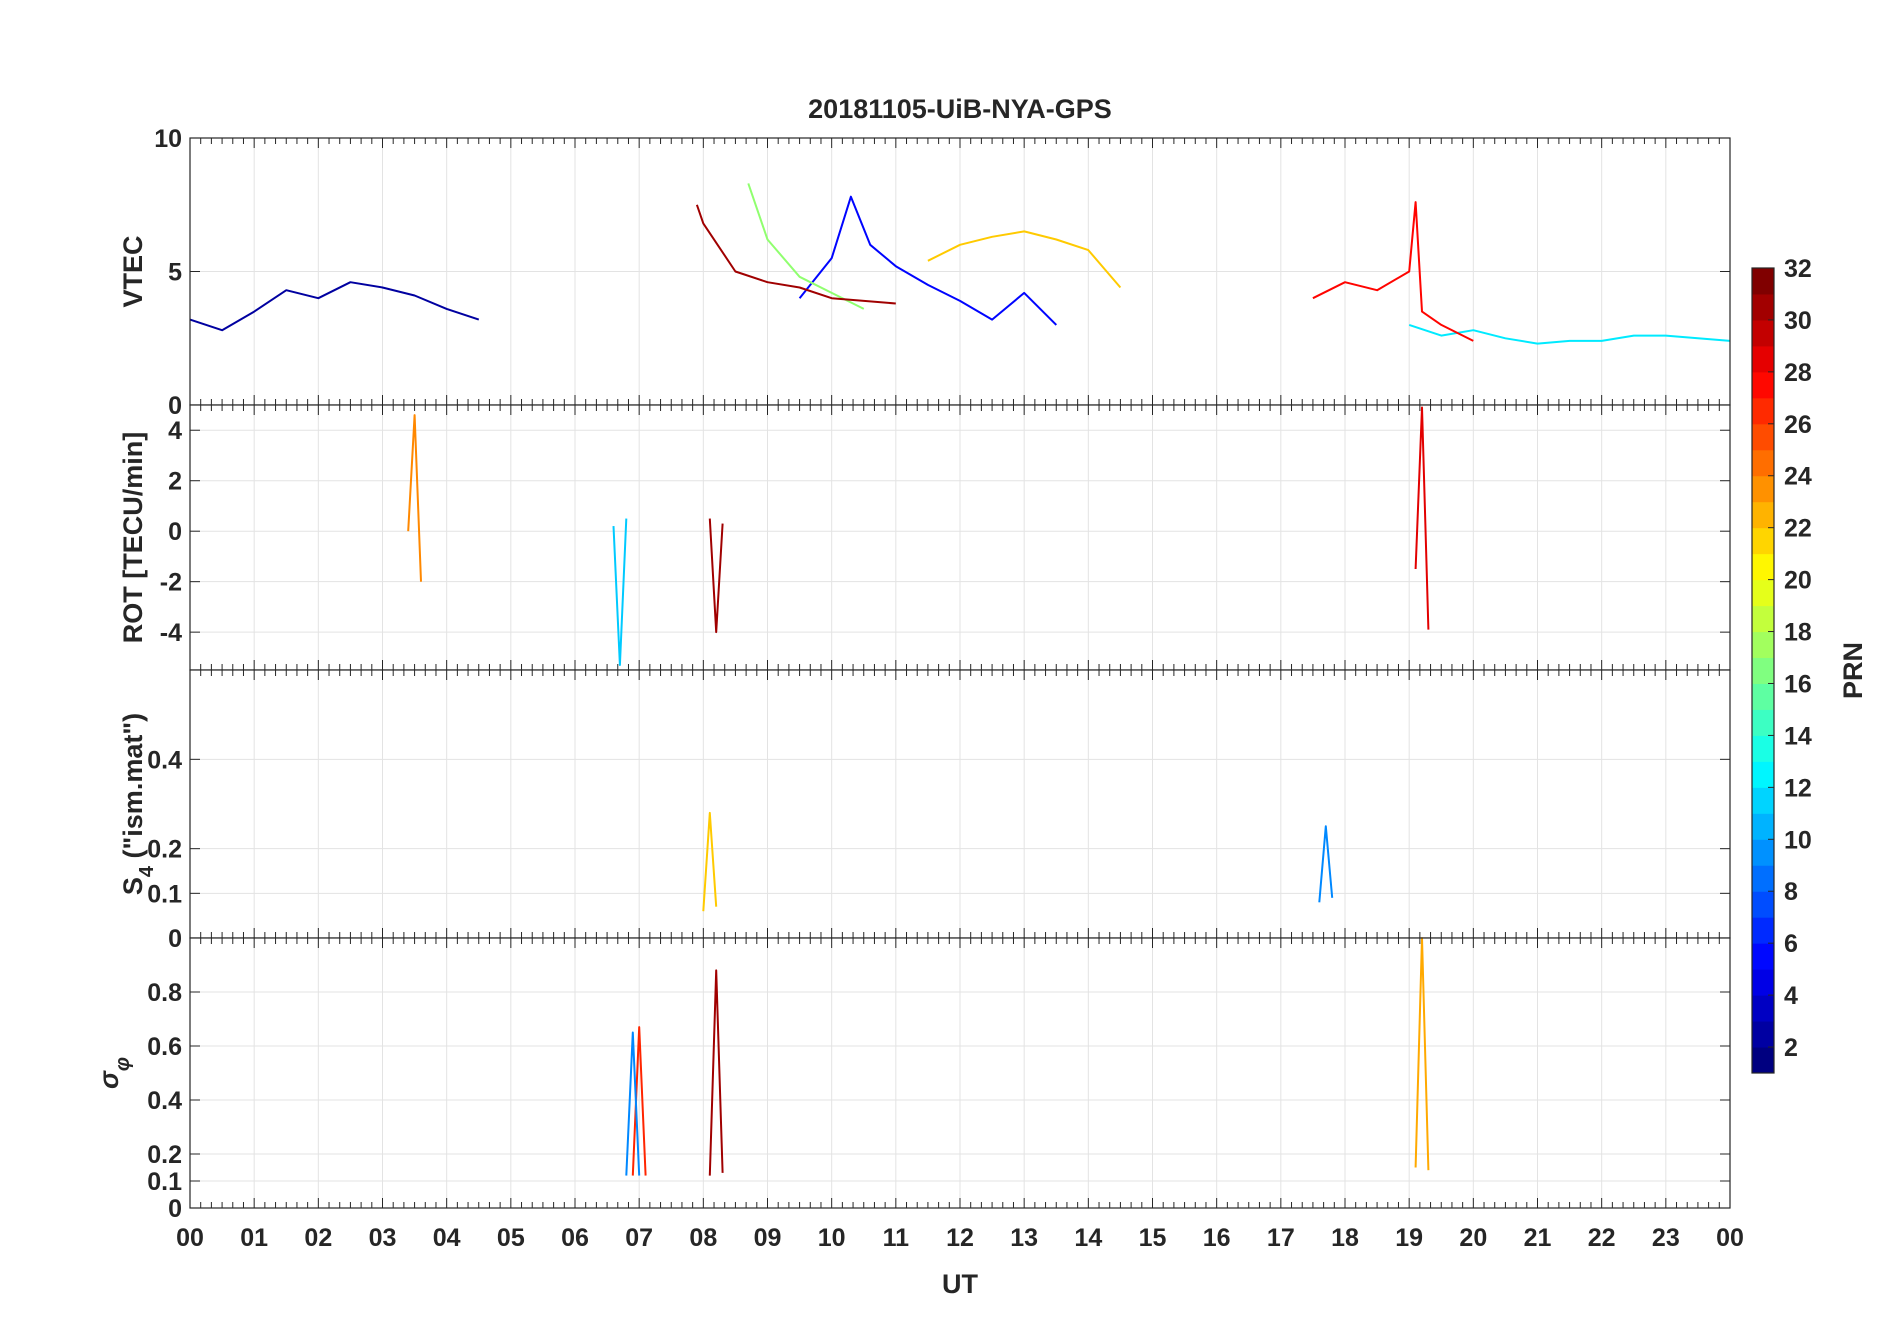 The height and width of the screenshot is (1330, 1902). I want to click on y-tick-label: 4, so click(175, 431).